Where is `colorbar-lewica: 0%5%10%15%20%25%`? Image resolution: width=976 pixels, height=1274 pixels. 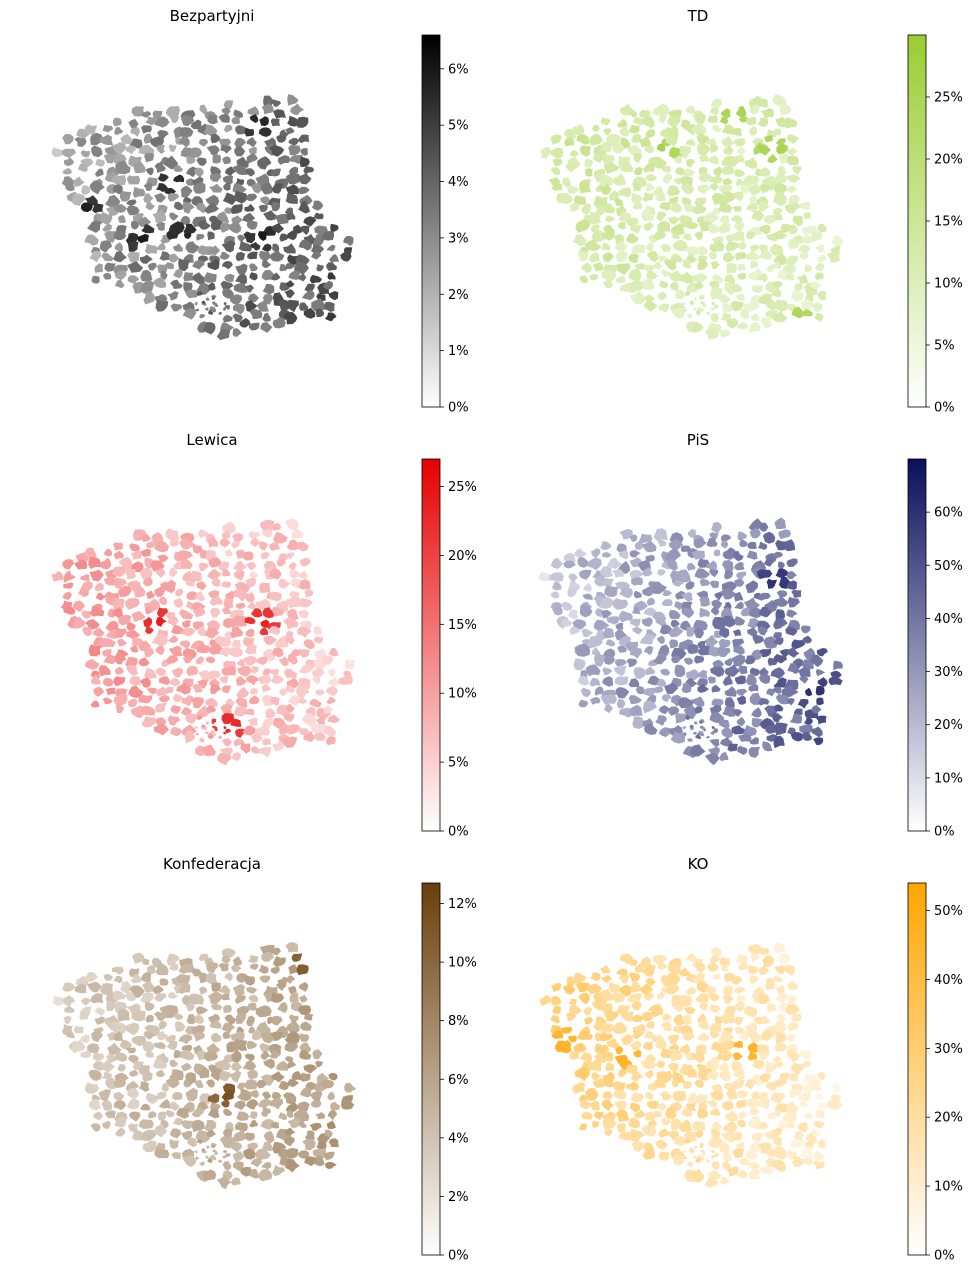
colorbar-lewica: 0%5%10%15%20%25% is located at coordinates (449, 649).